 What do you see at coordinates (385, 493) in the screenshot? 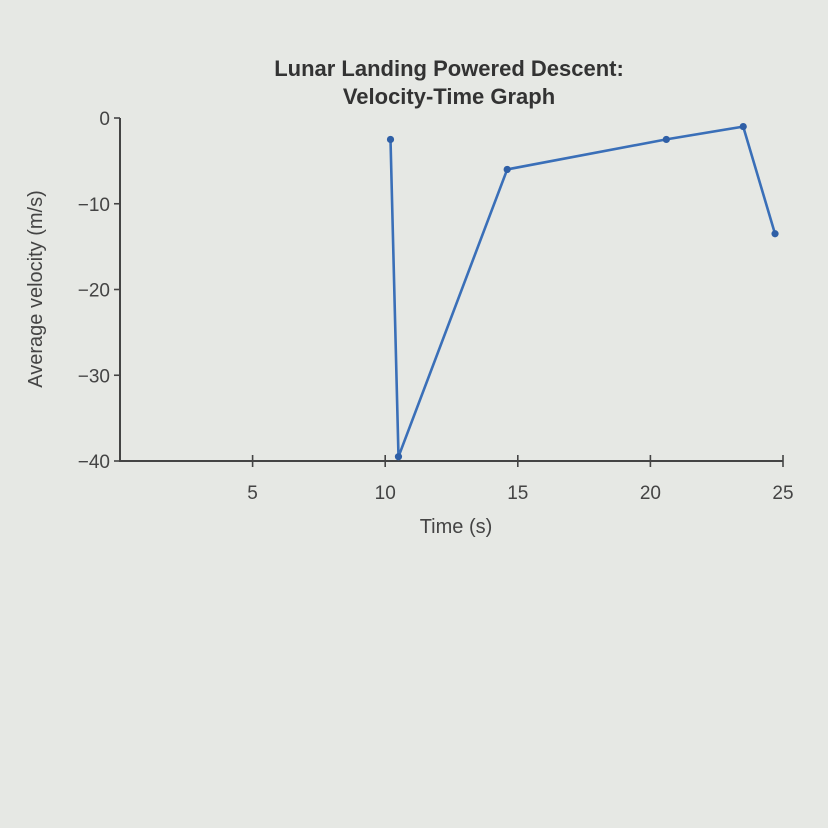
I see `x-tick-label: 10` at bounding box center [385, 493].